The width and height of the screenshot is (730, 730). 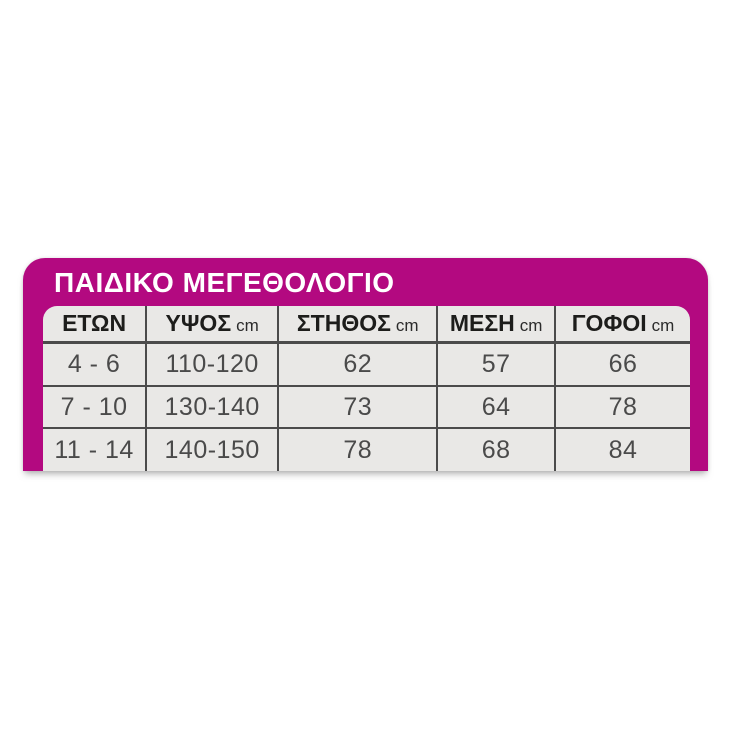 I want to click on table-cell-chest: 78, so click(x=359, y=449).